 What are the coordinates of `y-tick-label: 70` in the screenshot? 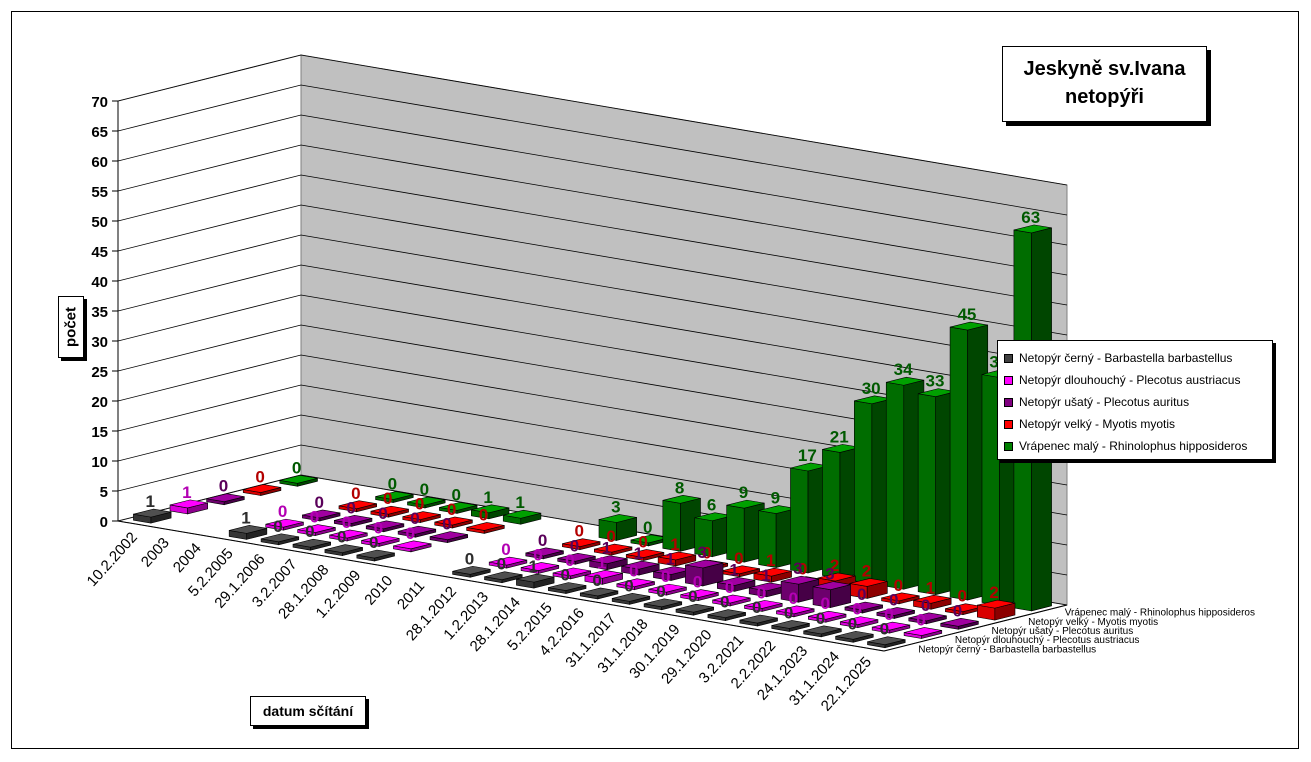 It's located at (99, 102).